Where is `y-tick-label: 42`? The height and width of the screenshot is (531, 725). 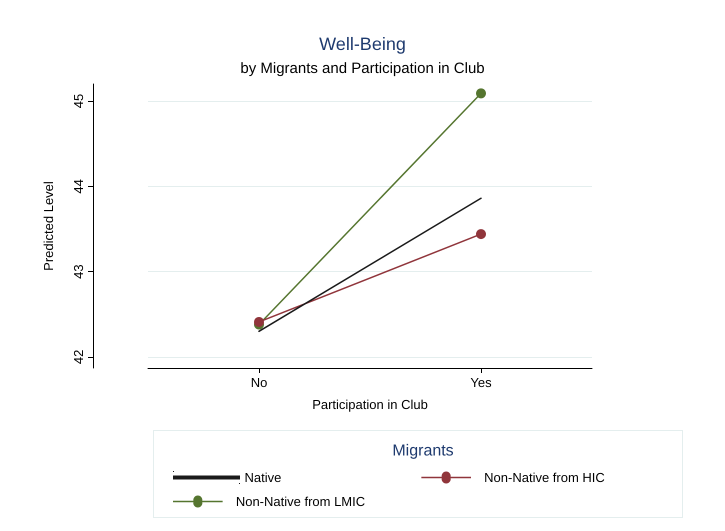
y-tick-label: 42 is located at coordinates (78, 357).